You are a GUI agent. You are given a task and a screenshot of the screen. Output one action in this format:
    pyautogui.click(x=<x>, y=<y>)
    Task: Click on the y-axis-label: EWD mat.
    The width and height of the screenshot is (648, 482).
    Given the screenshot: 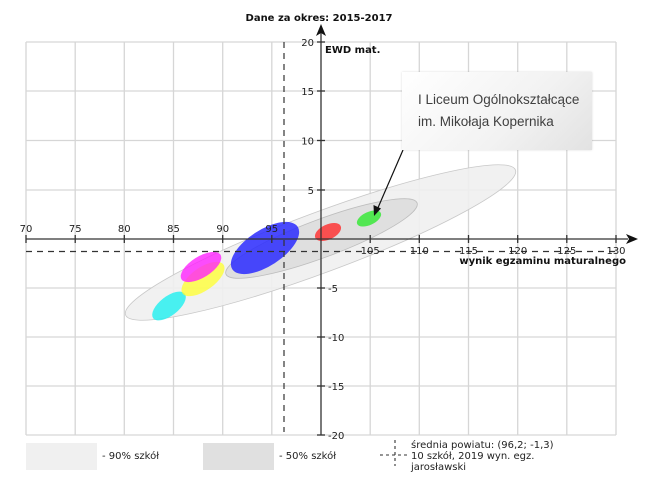 What is the action you would take?
    pyautogui.click(x=352, y=50)
    